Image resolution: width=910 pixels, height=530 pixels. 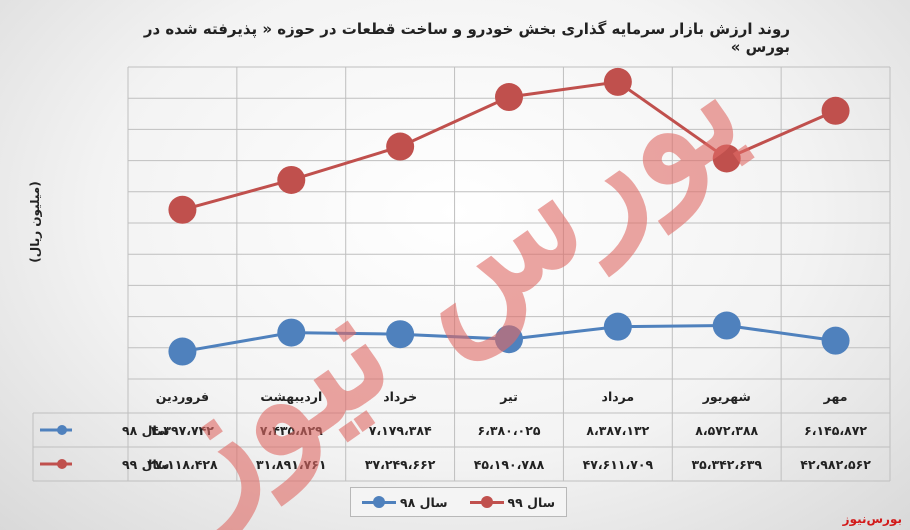 What do you see at coordinates (379, 502) in the screenshot?
I see `legend-marker-s98` at bounding box center [379, 502].